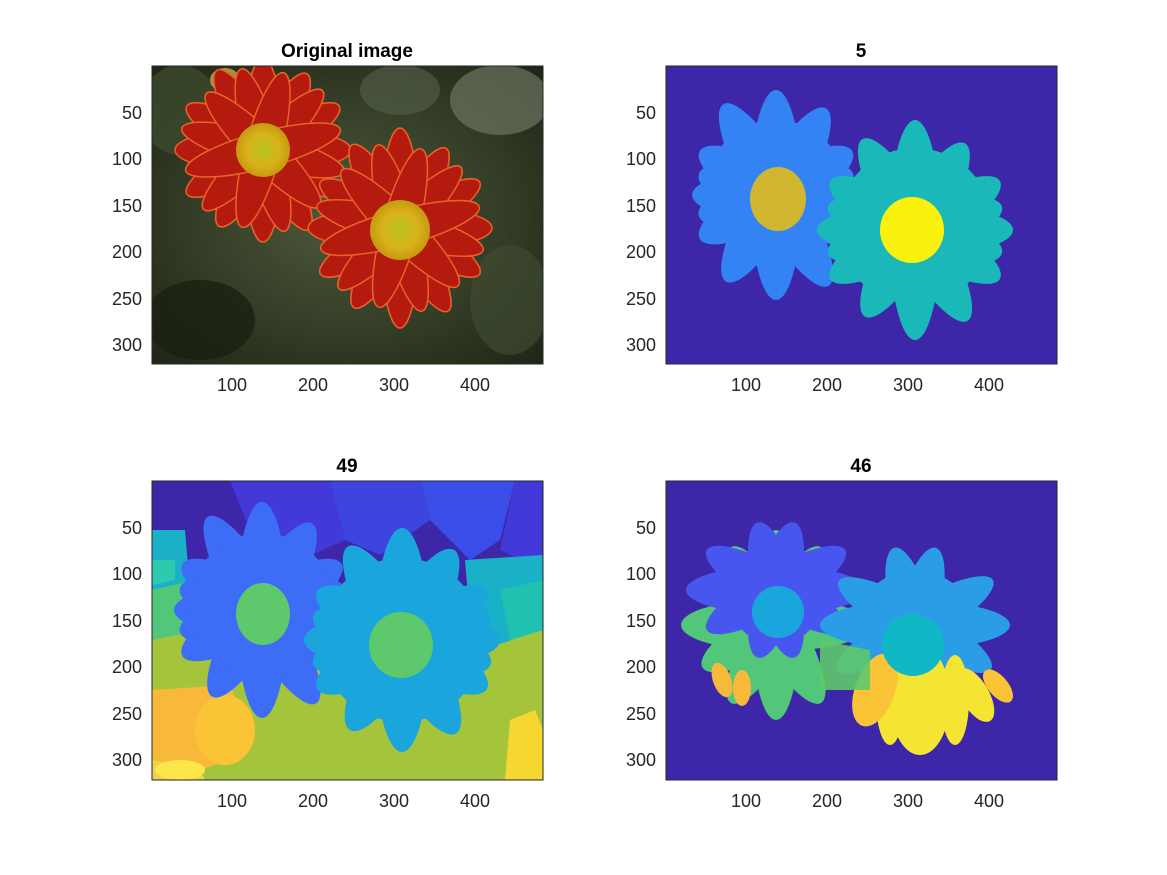 The height and width of the screenshot is (875, 1167). Describe the element at coordinates (346, 466) in the screenshot. I see `panel-title-49: 49` at that location.